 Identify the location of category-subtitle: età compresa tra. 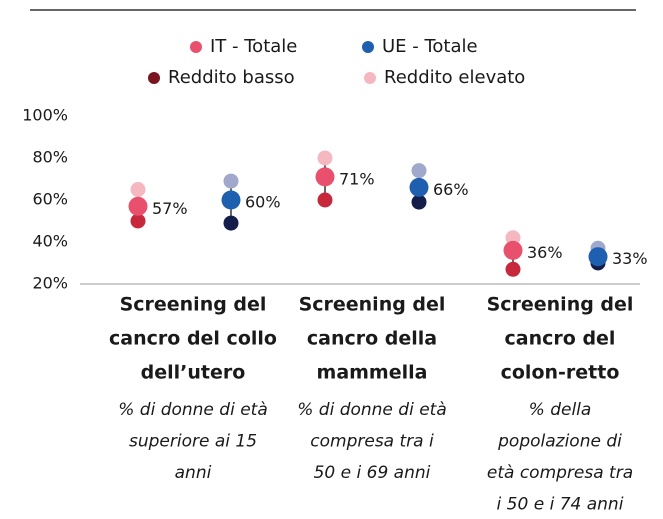
(560, 473).